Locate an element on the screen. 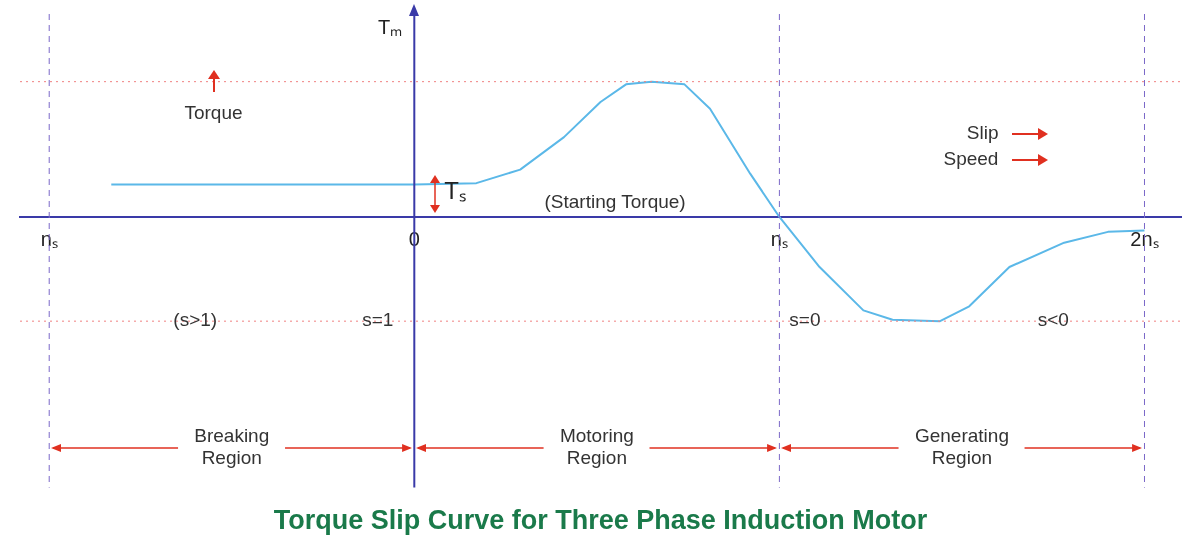 This screenshot has width=1201, height=556. text: Motoring Region is located at coordinates (596, 446).